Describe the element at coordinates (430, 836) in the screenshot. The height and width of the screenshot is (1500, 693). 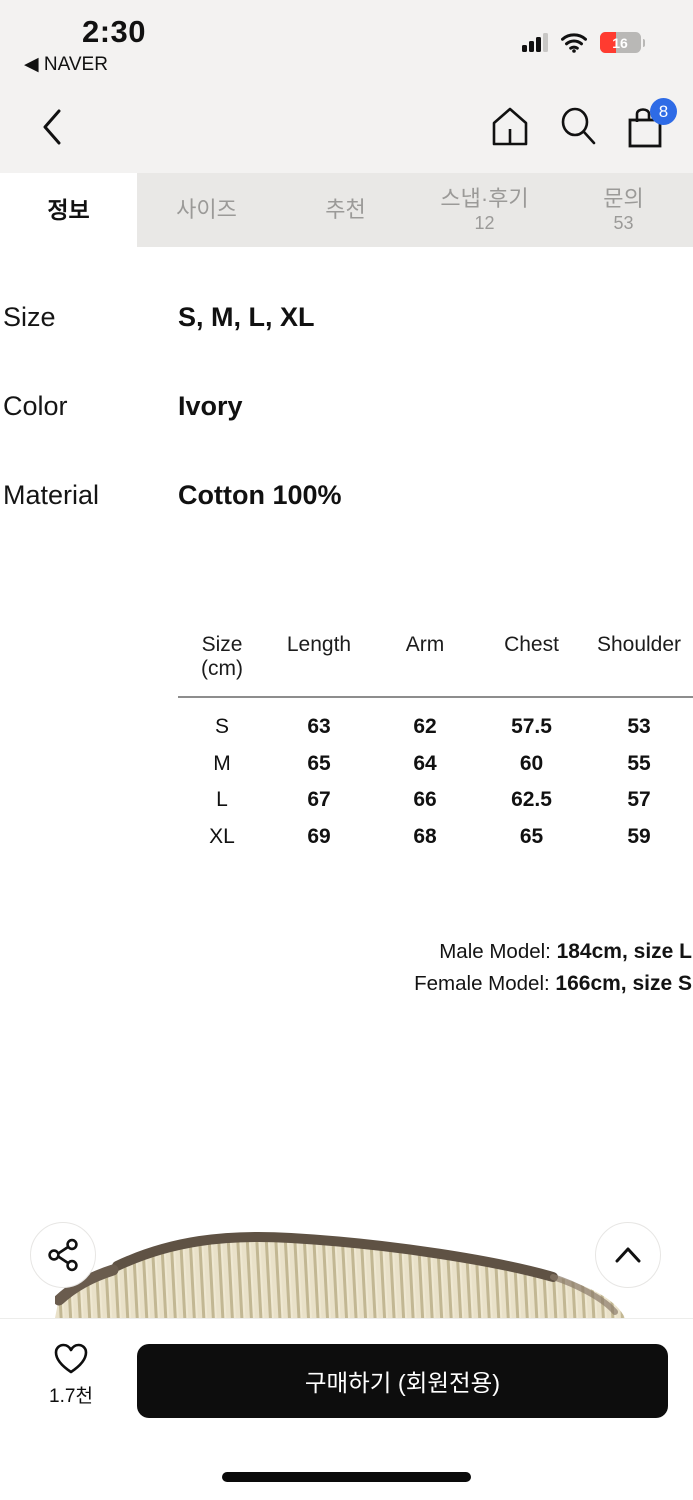
I see `size-chart-row-xl: XL 69 68 65 59` at that location.